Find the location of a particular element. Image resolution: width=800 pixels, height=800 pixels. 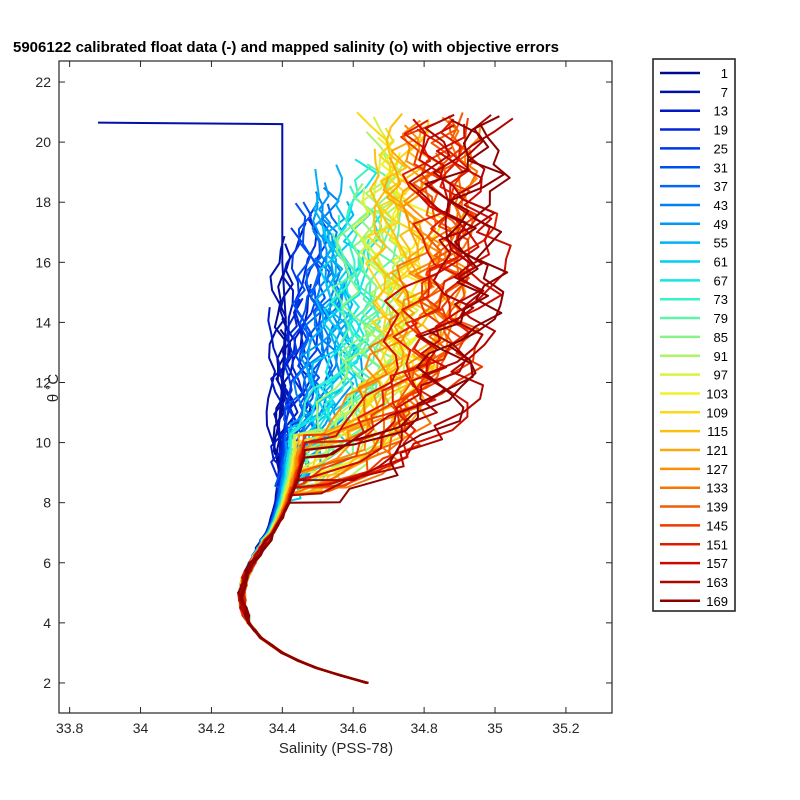

y-tick-label: 12 is located at coordinates (43, 382).